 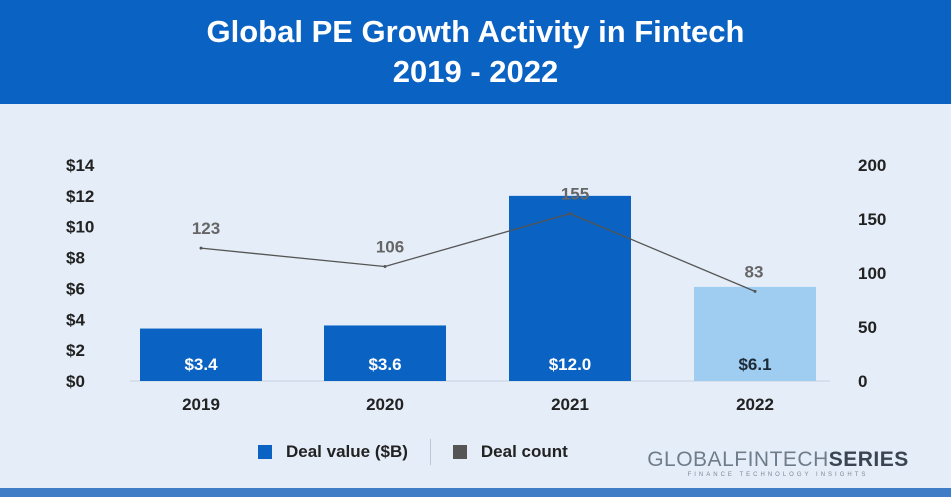 What do you see at coordinates (570, 364) in the screenshot?
I see `bar-value-label: $12.0` at bounding box center [570, 364].